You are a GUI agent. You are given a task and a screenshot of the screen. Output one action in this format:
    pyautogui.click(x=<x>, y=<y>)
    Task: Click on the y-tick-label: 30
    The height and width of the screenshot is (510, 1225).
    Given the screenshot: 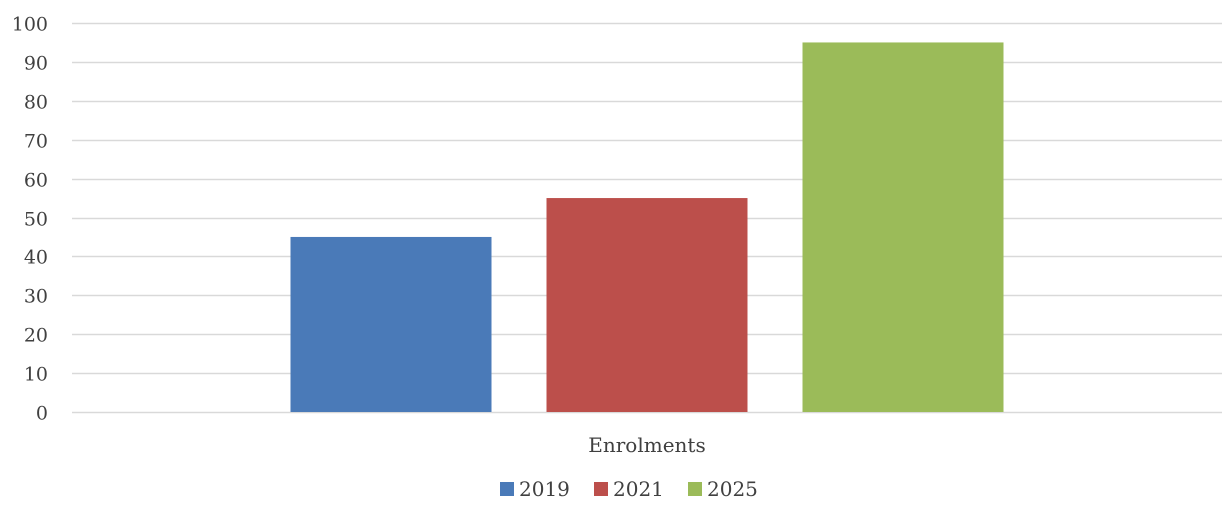 What is the action you would take?
    pyautogui.click(x=36, y=297)
    